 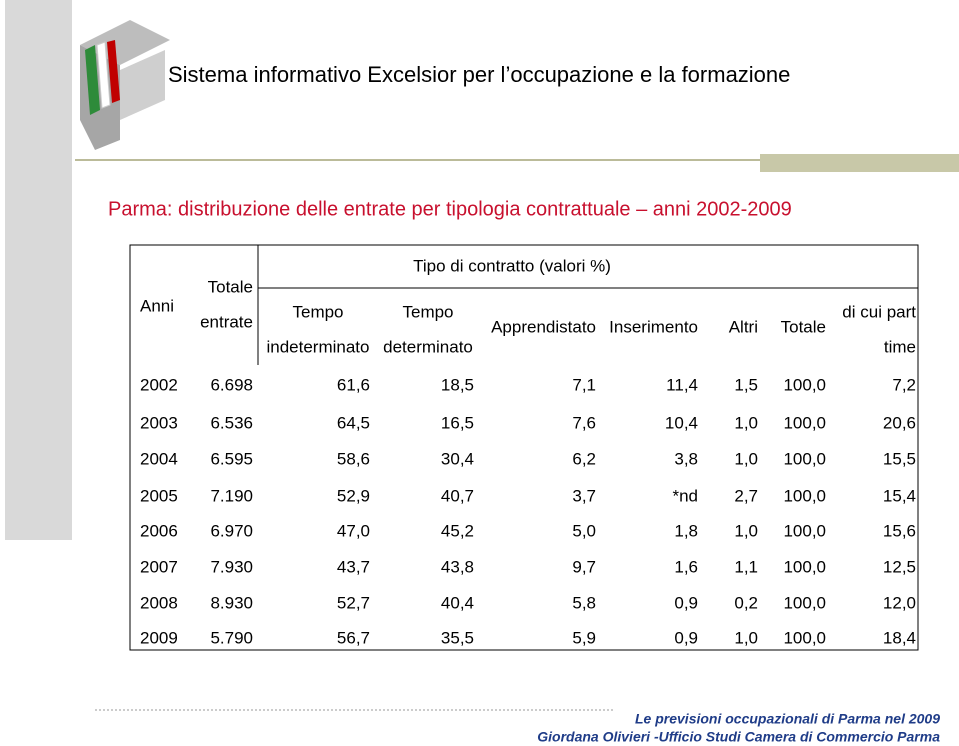 I want to click on table-cell: 2003, so click(x=159, y=422).